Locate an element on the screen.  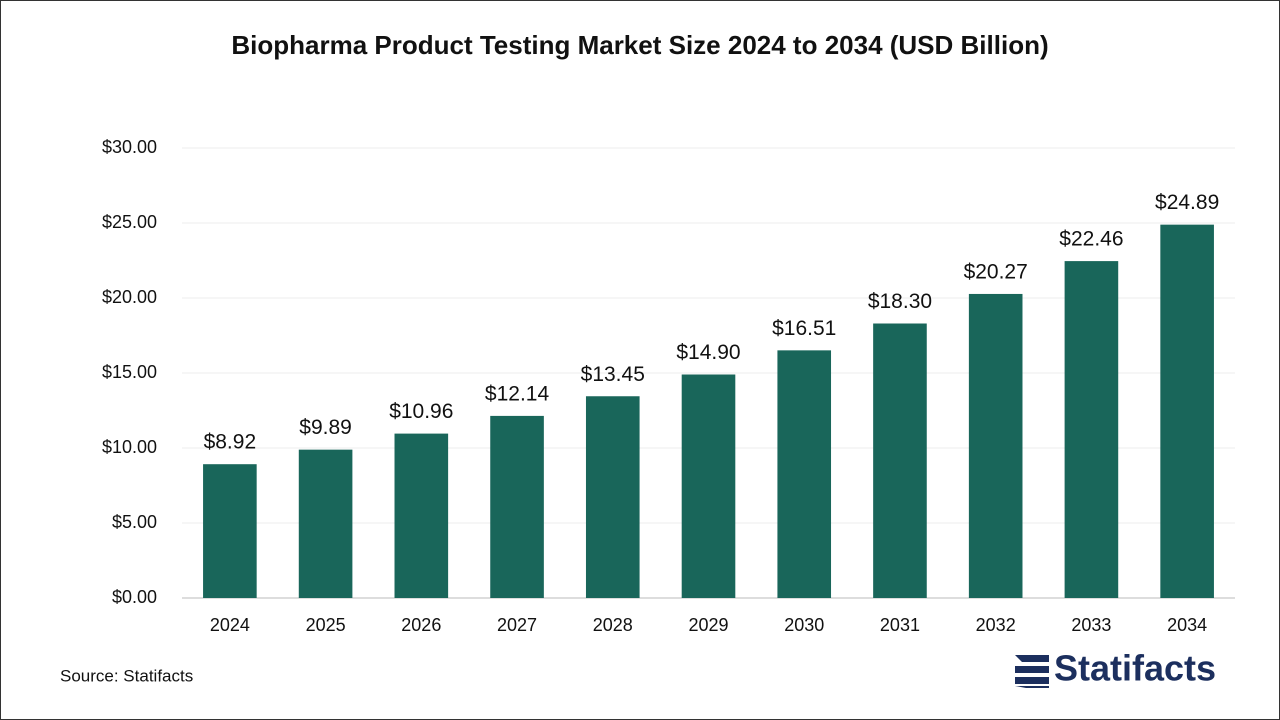
value-label: $13.45 is located at coordinates (613, 374).